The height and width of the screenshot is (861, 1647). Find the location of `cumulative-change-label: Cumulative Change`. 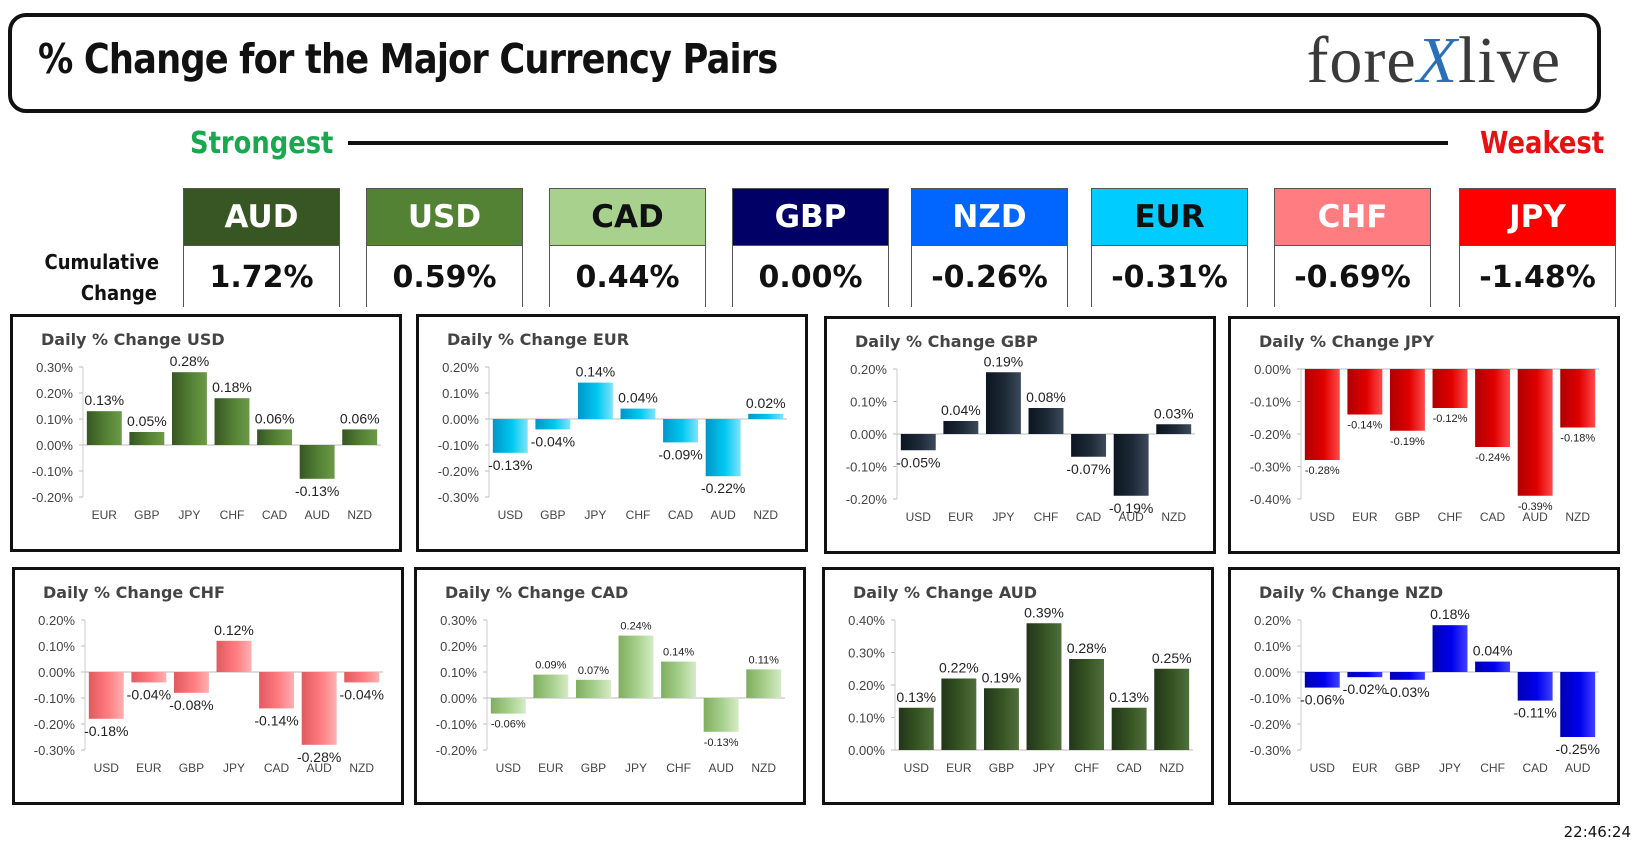

cumulative-change-label: Cumulative Change is located at coordinates (102, 278).